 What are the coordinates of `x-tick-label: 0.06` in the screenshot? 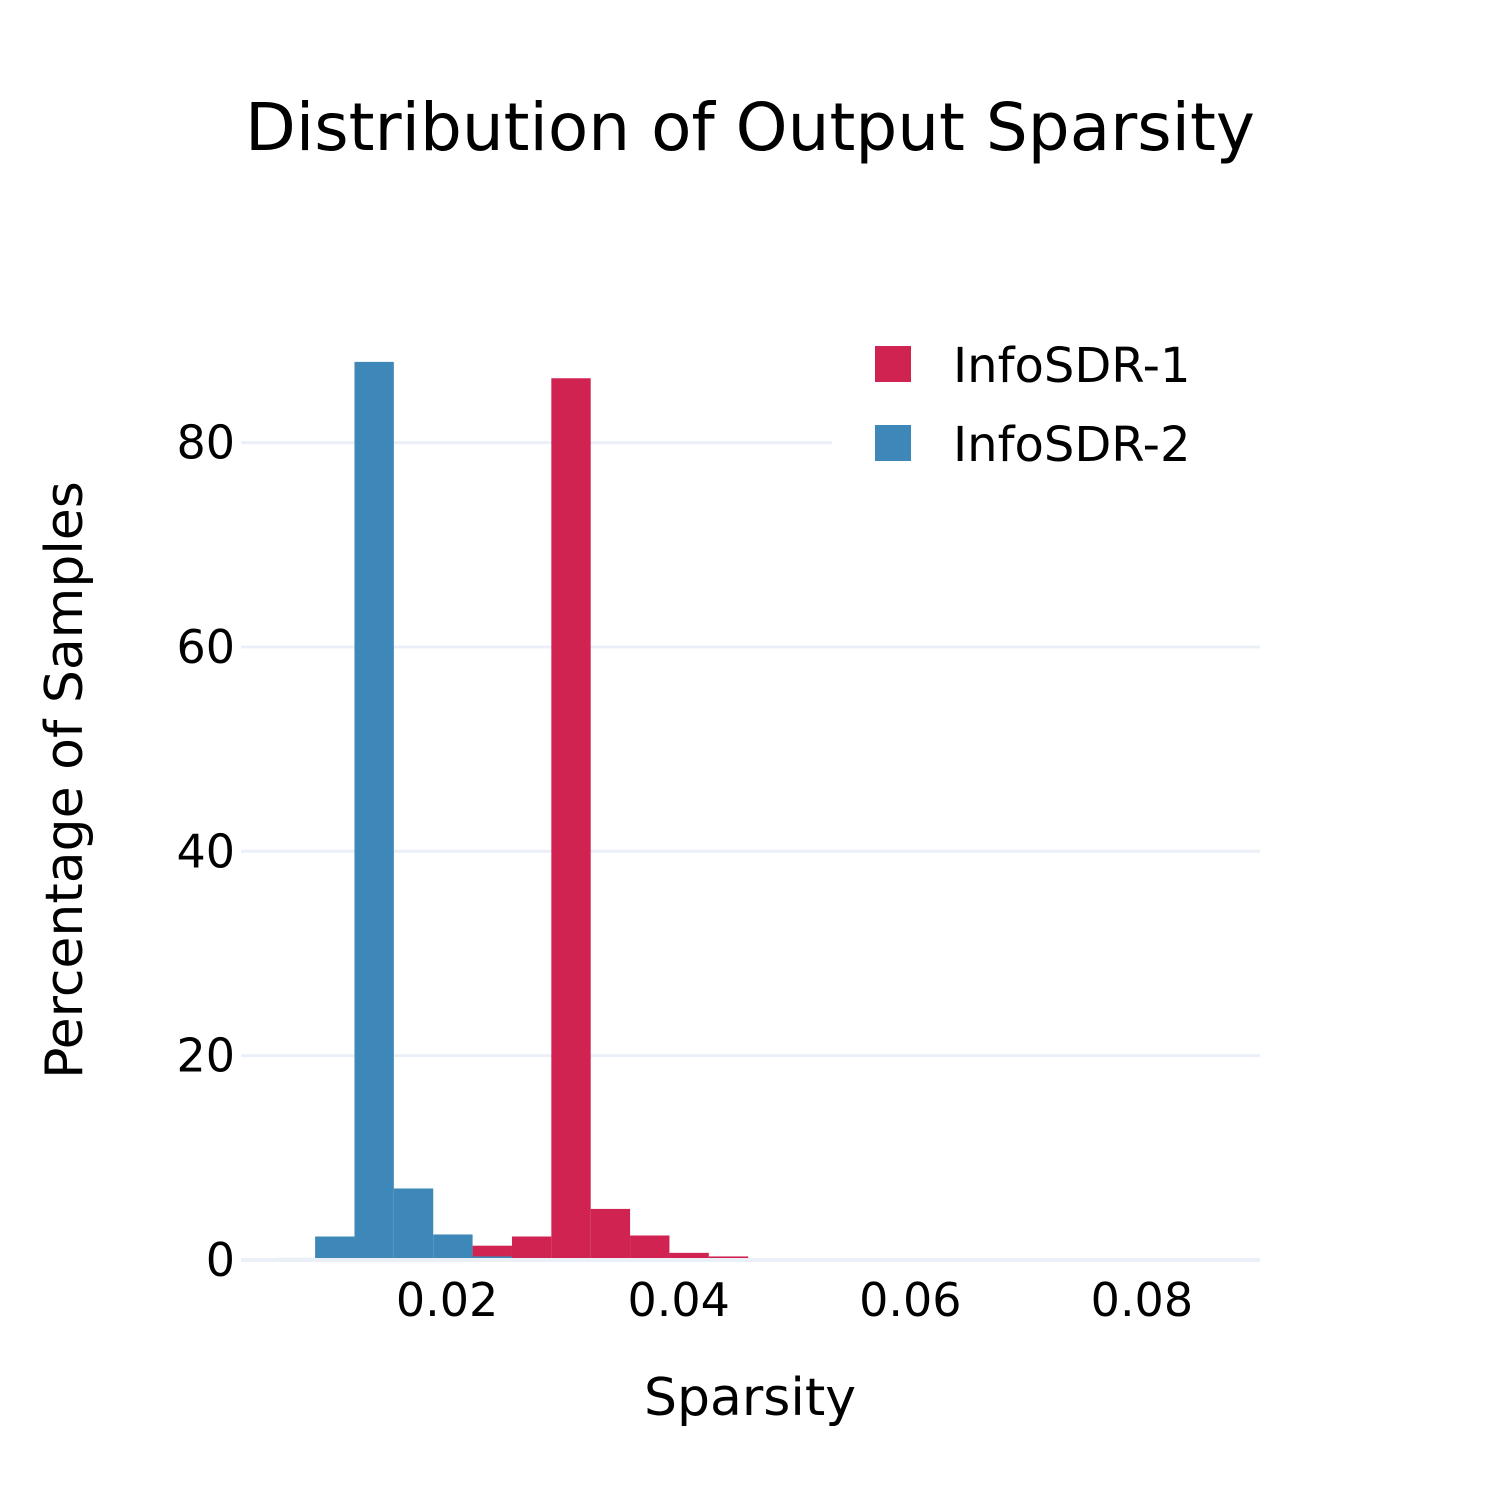 It's located at (910, 1300).